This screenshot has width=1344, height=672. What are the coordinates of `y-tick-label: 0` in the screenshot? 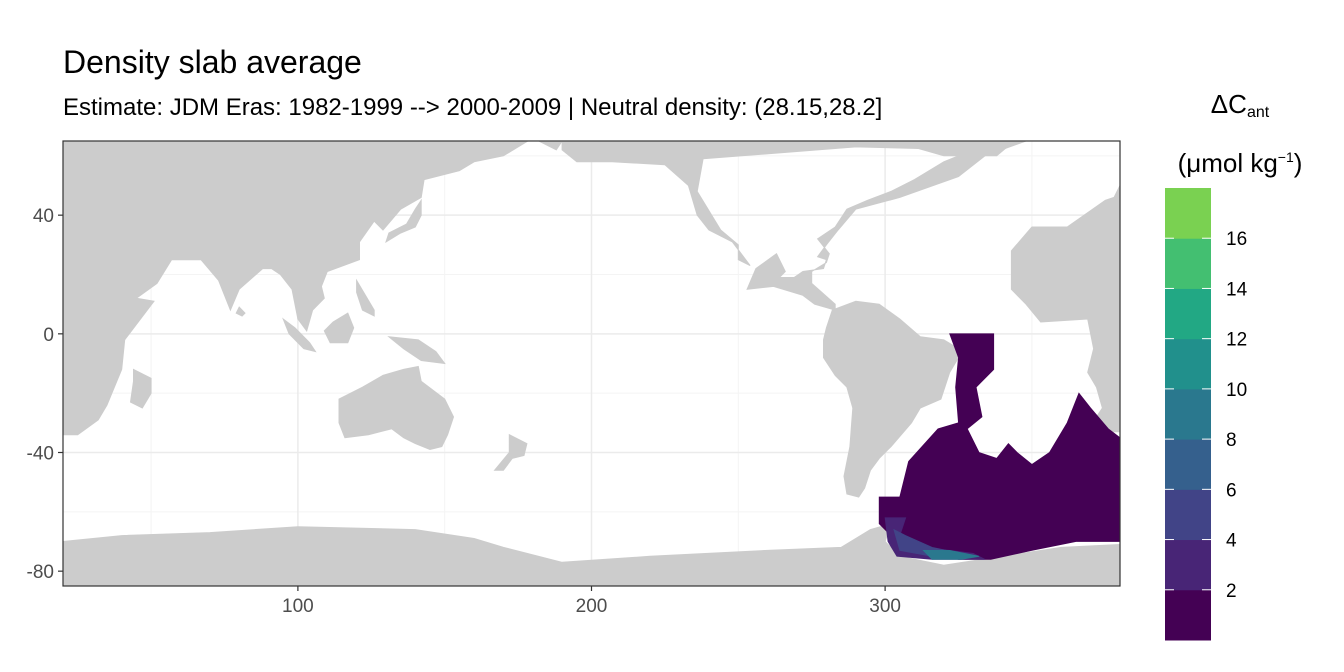 It's located at (48, 335).